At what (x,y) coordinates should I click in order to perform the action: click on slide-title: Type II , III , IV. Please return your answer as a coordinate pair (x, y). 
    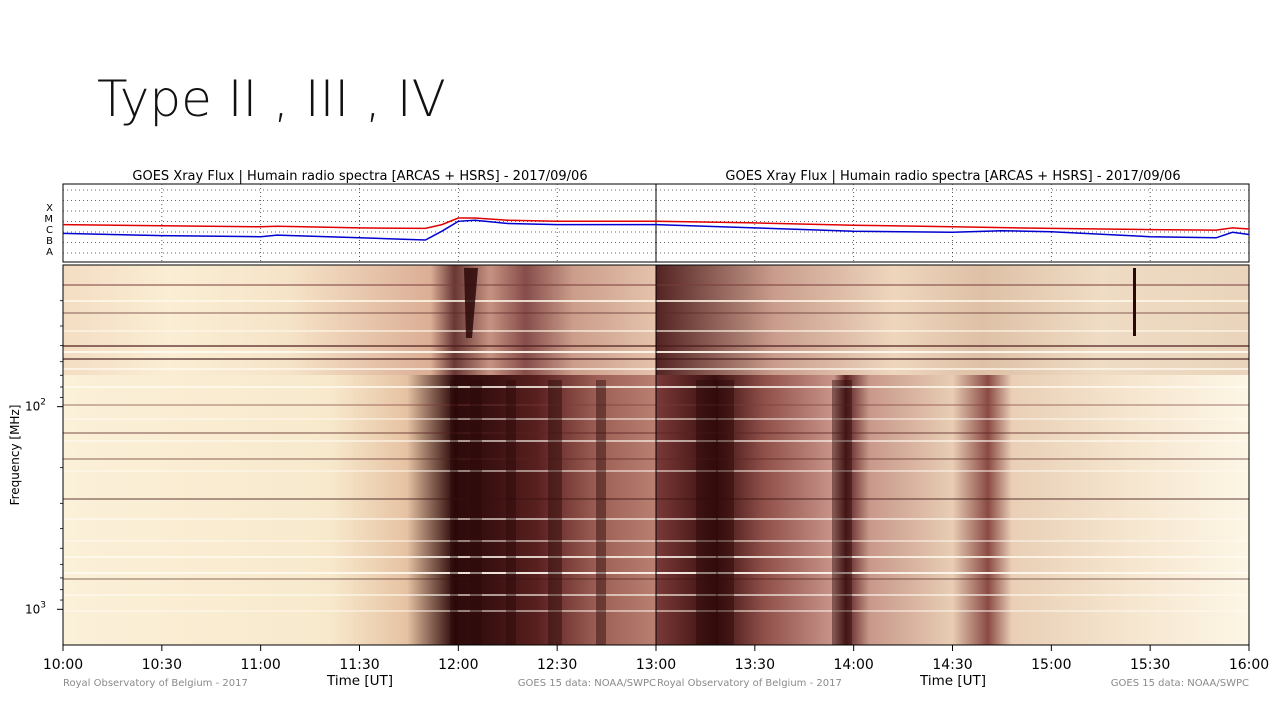
    Looking at the image, I should click on (271, 99).